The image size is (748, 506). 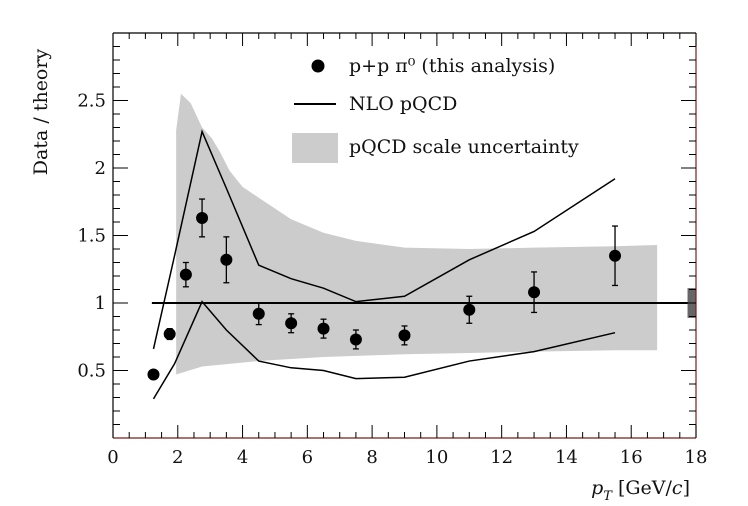 I want to click on y-tick-label-4: 2.5, so click(x=91, y=101).